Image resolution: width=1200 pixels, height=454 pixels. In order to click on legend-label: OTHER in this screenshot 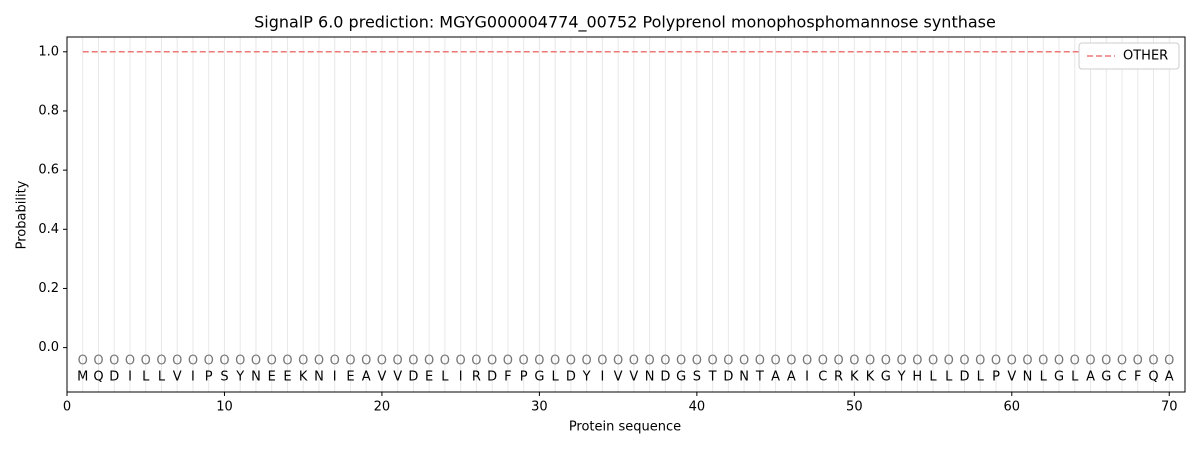, I will do `click(1145, 56)`.